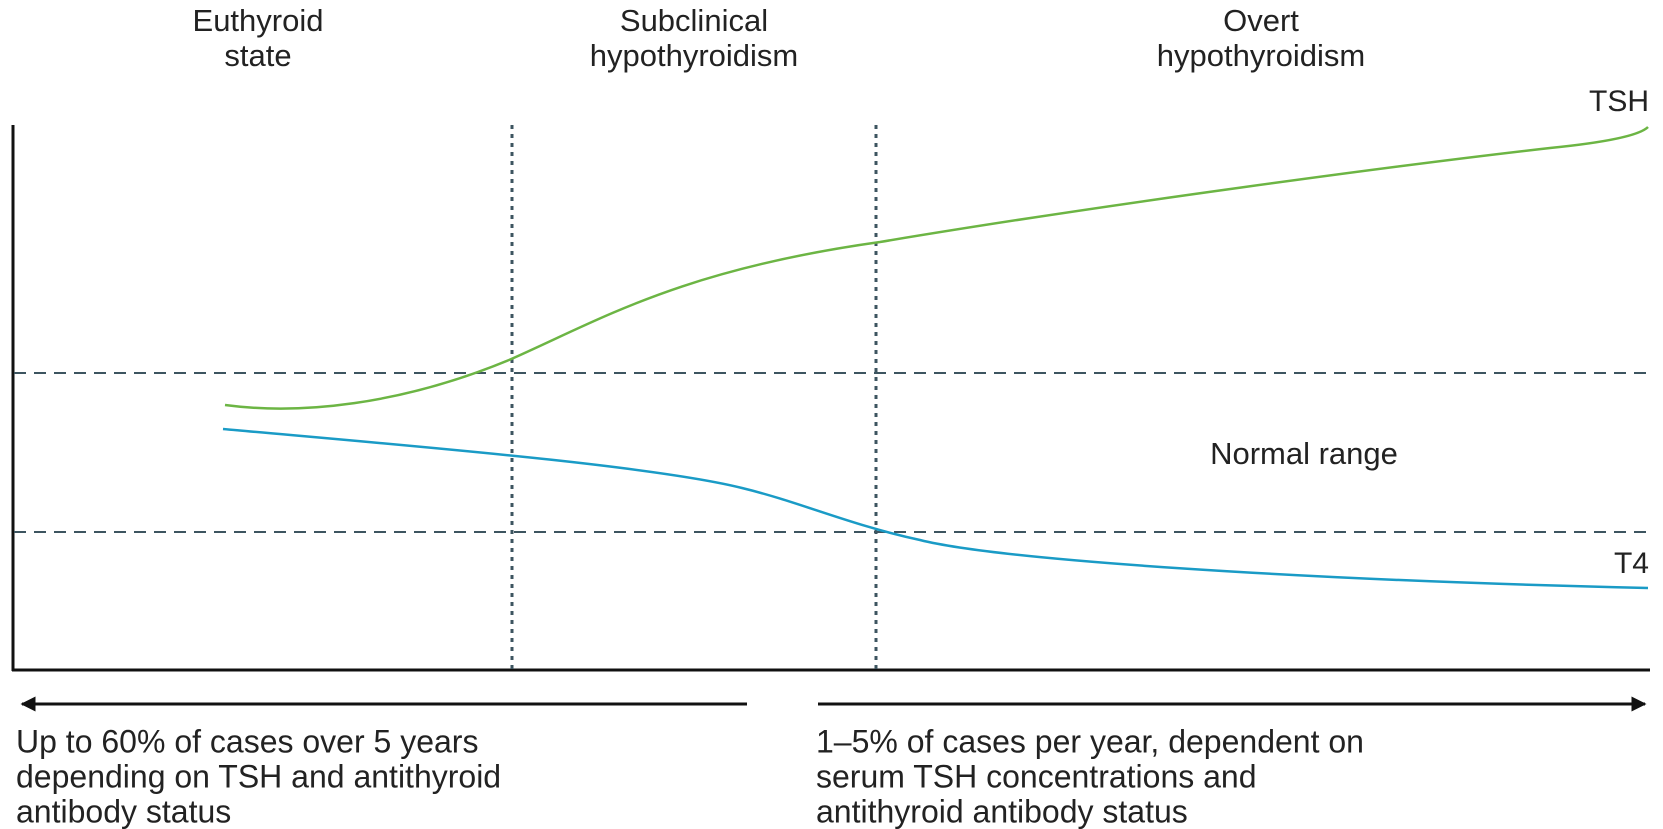  Describe the element at coordinates (123, 811) in the screenshot. I see `note-line: antibody status` at that location.